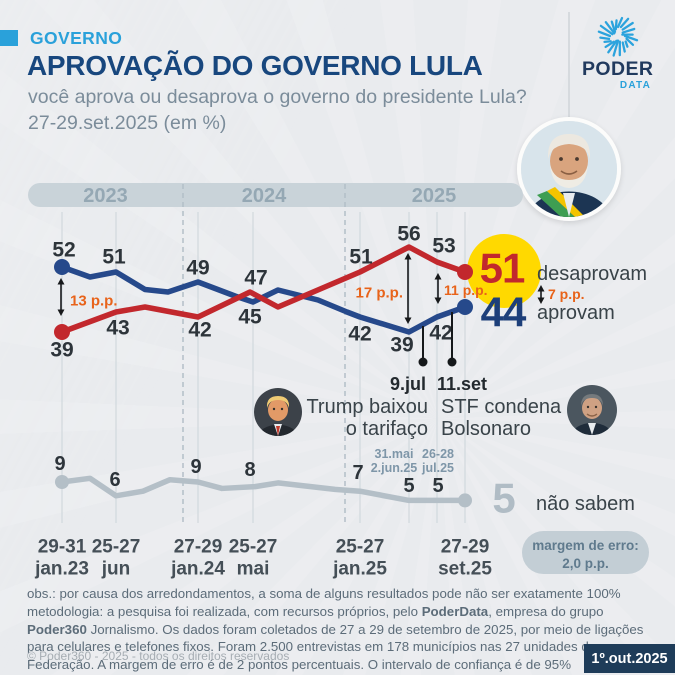 This screenshot has height=675, width=675. I want to click on axis-label-line2: jan.23, so click(61, 569).